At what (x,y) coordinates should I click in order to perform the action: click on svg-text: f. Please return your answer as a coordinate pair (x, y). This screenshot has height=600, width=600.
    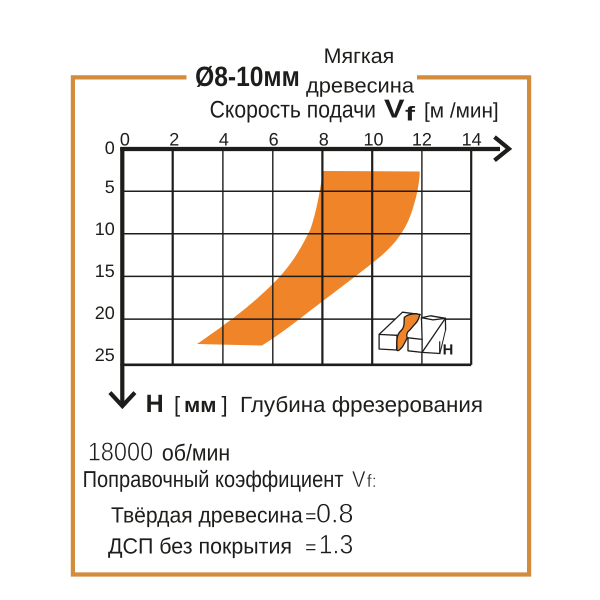
    Looking at the image, I should click on (410, 115).